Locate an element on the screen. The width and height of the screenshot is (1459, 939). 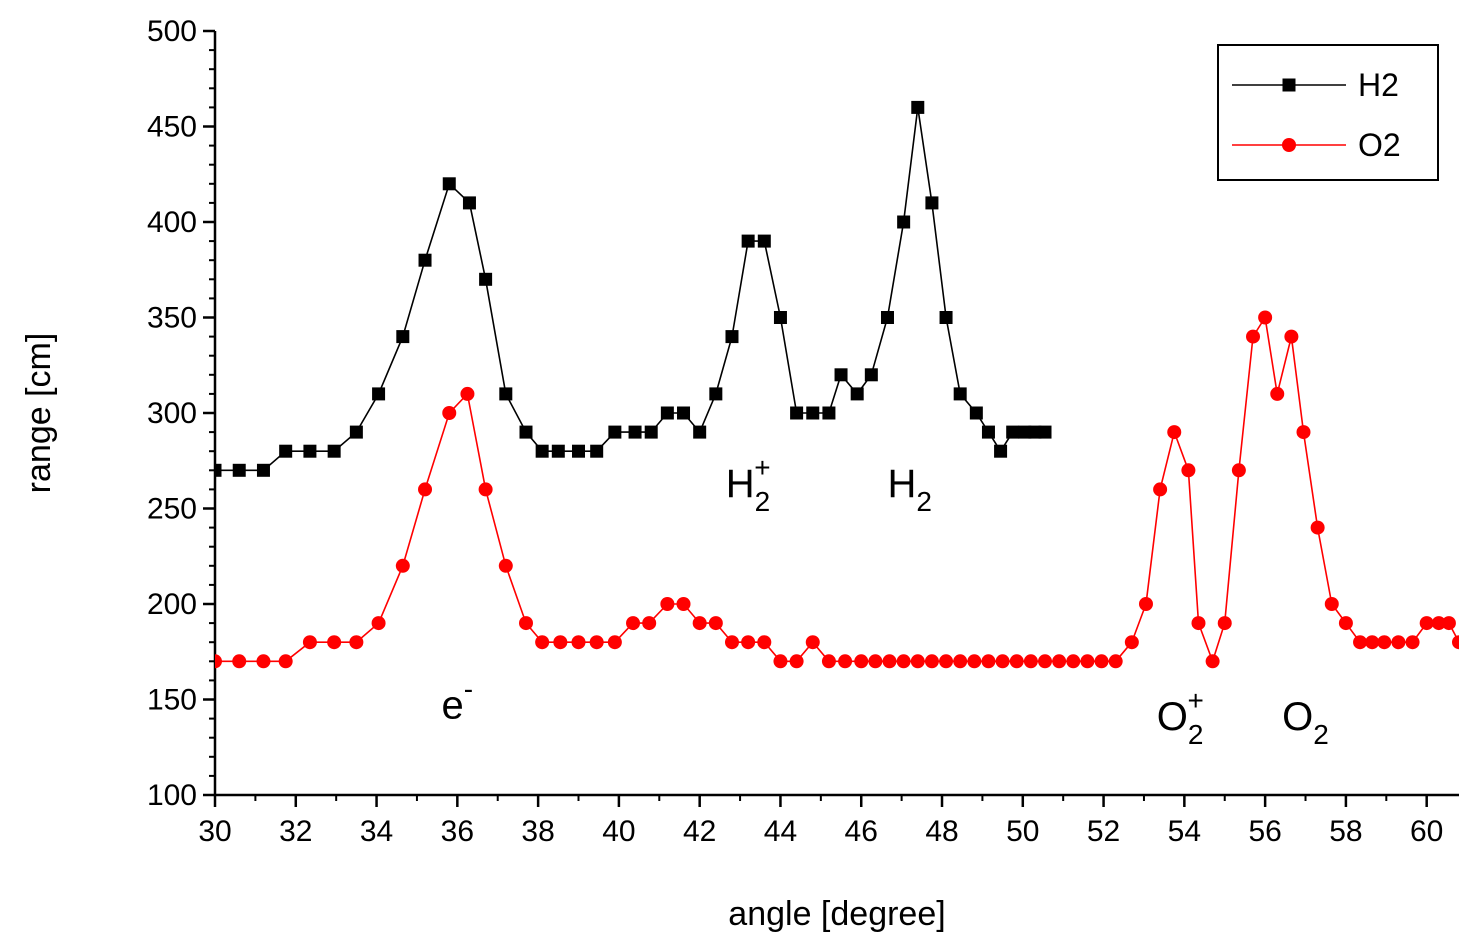
x-tick-label: 42 is located at coordinates (699, 831).